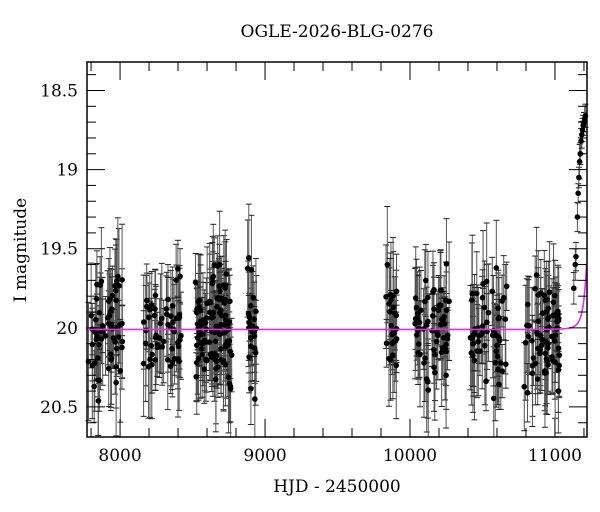 Image resolution: width=600 pixels, height=512 pixels. I want to click on x-tick-label: 8000, so click(119, 456).